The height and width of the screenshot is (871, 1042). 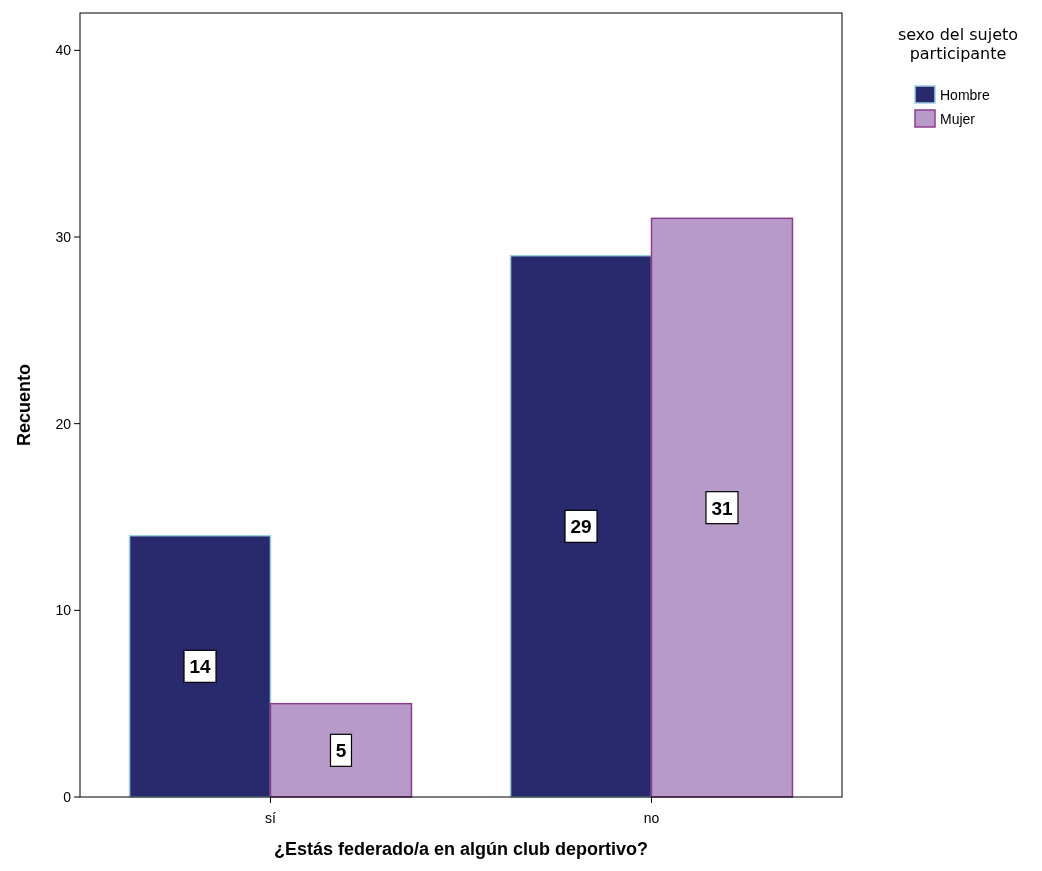 I want to click on data-label: 31, so click(x=722, y=508).